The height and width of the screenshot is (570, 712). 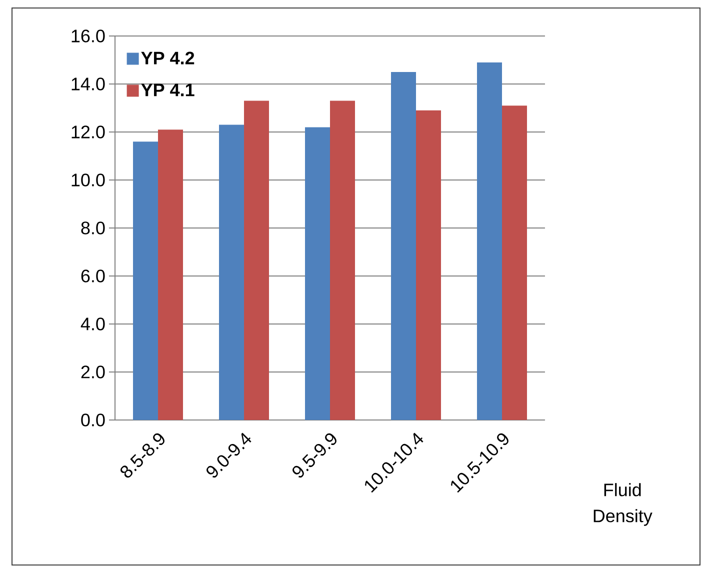 What do you see at coordinates (167, 58) in the screenshot?
I see `legend-label: YP 4.2` at bounding box center [167, 58].